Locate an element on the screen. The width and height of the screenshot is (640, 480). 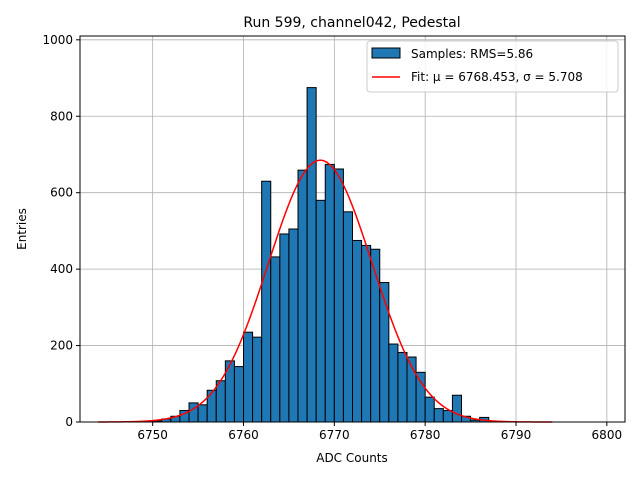
x-tick-label: 6800 is located at coordinates (607, 435).